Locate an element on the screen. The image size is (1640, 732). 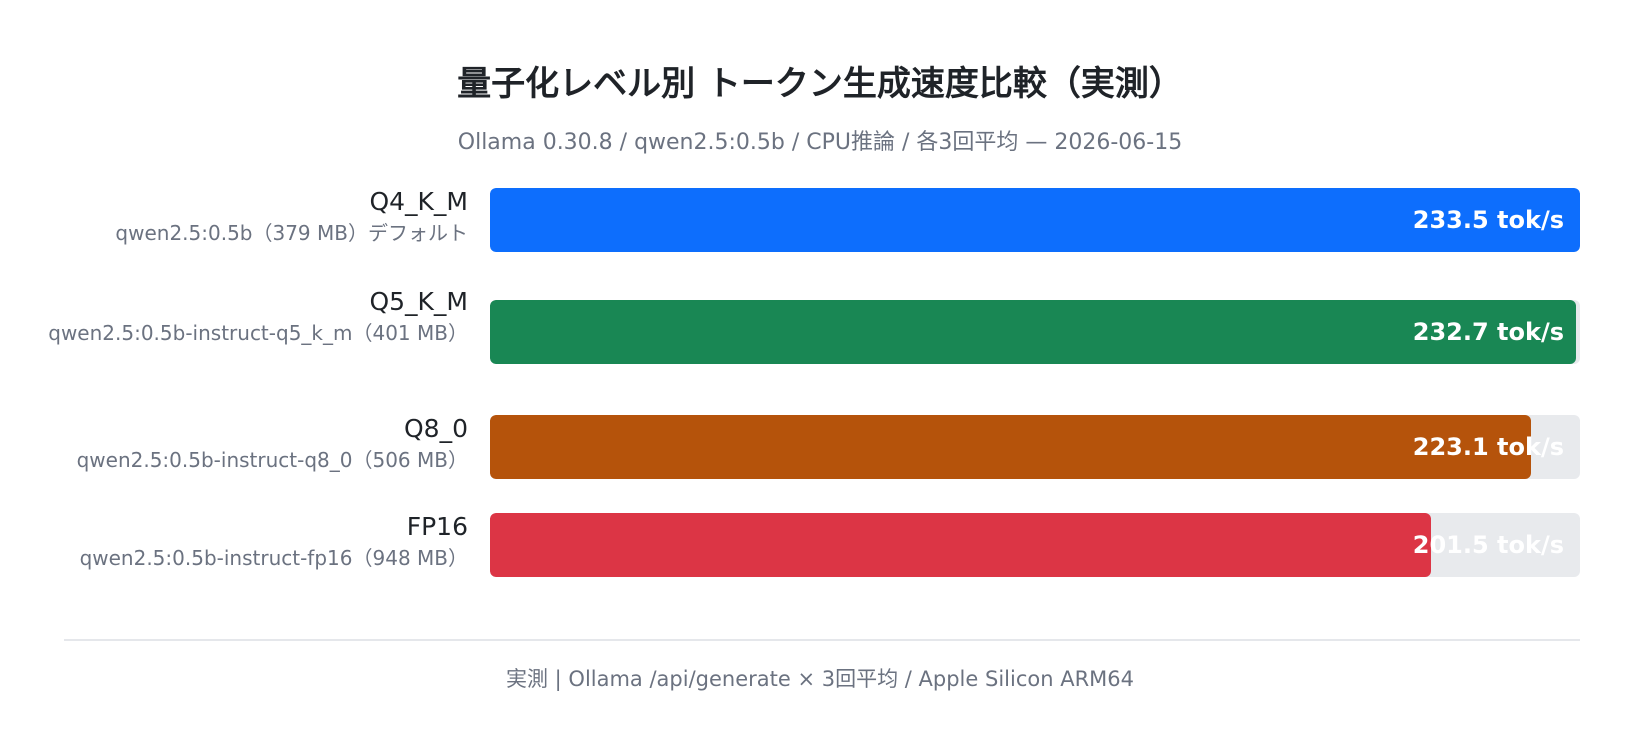
category-label-block: FP16 qwen2.5:0.5b-instruct-fp16（948 MB） is located at coordinates (248, 542).